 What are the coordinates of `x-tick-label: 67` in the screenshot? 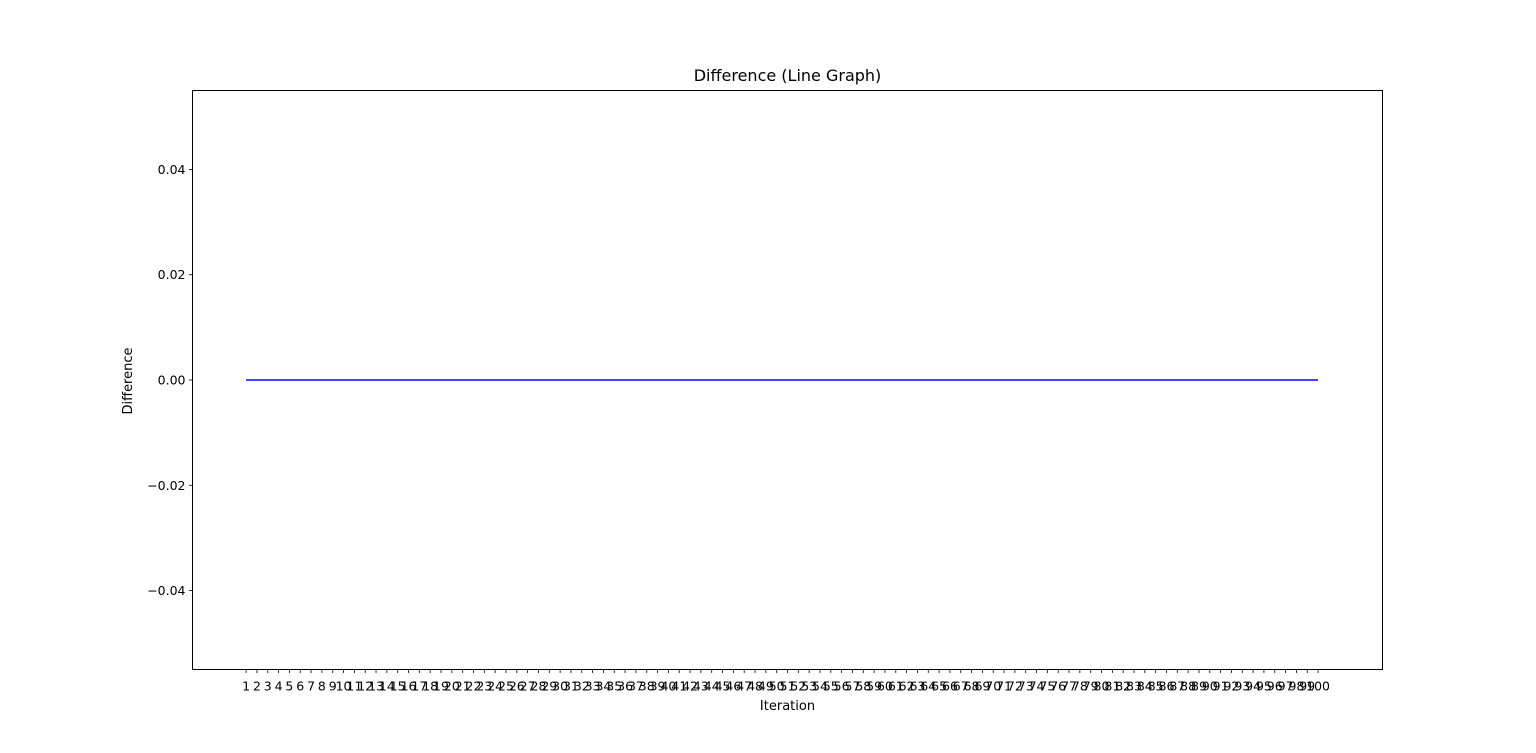 It's located at (961, 686).